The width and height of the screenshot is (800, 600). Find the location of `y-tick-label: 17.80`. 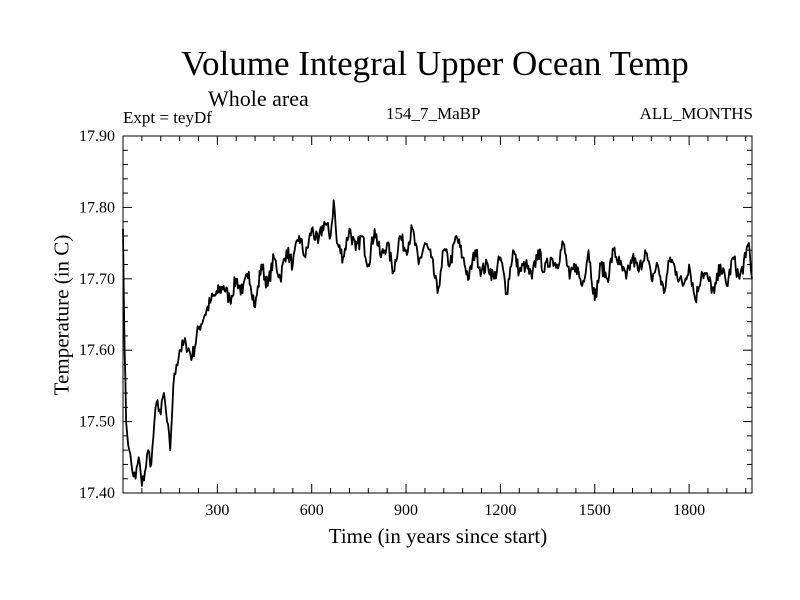

y-tick-label: 17.80 is located at coordinates (97, 207).